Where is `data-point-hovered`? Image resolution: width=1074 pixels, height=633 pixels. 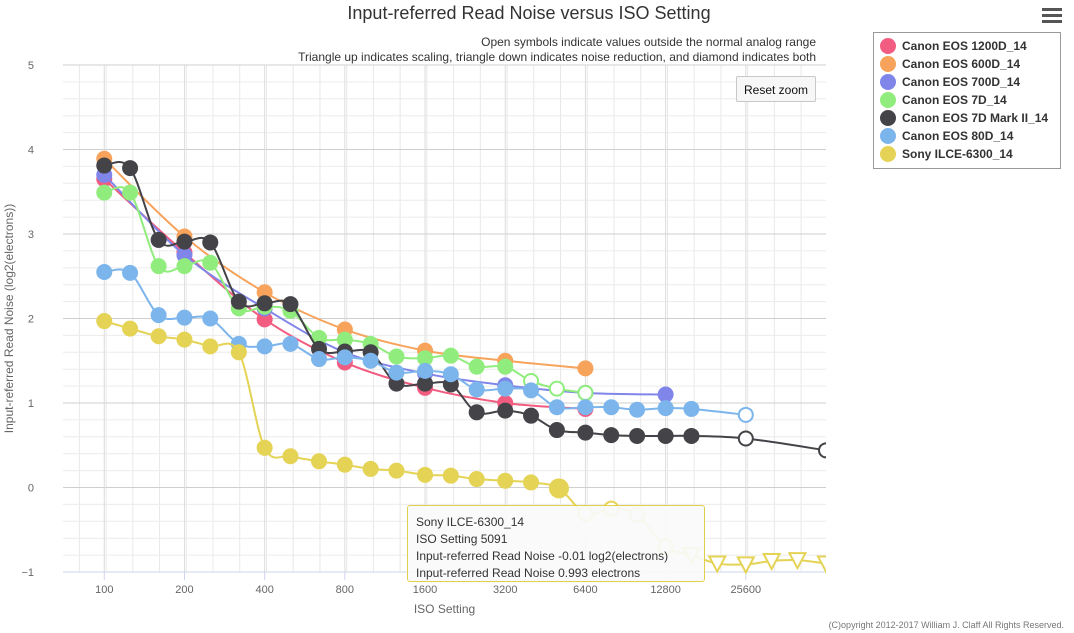 data-point-hovered is located at coordinates (558, 488).